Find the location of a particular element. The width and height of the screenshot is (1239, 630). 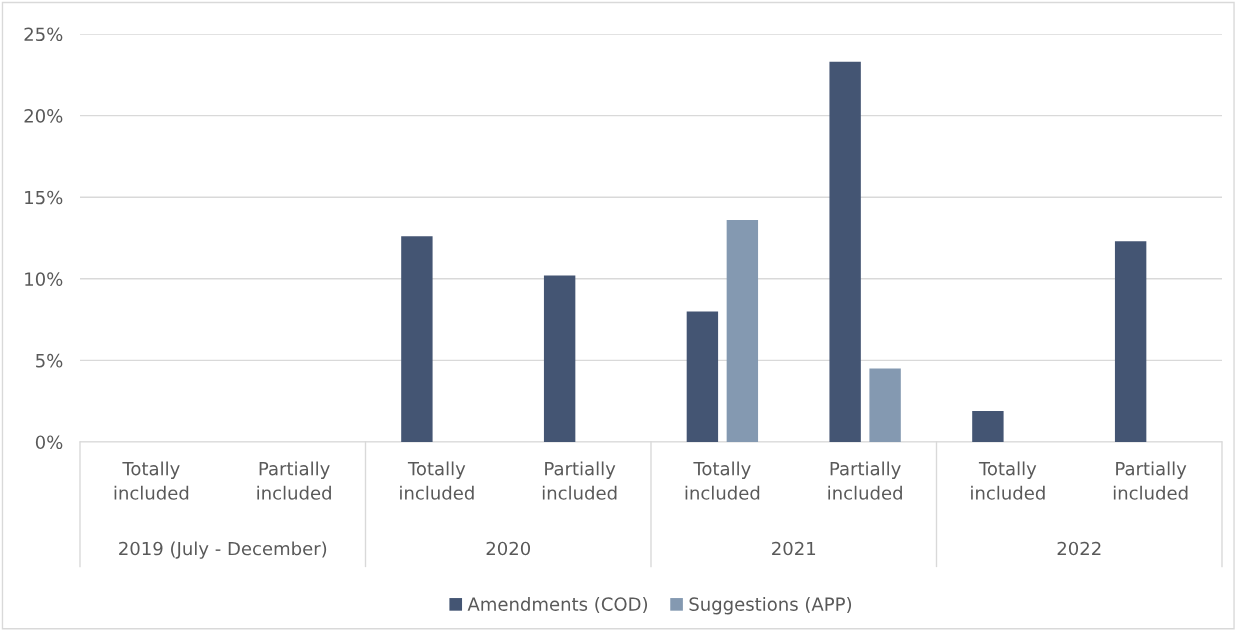

legend-label: Amendments (COD) is located at coordinates (557, 605).